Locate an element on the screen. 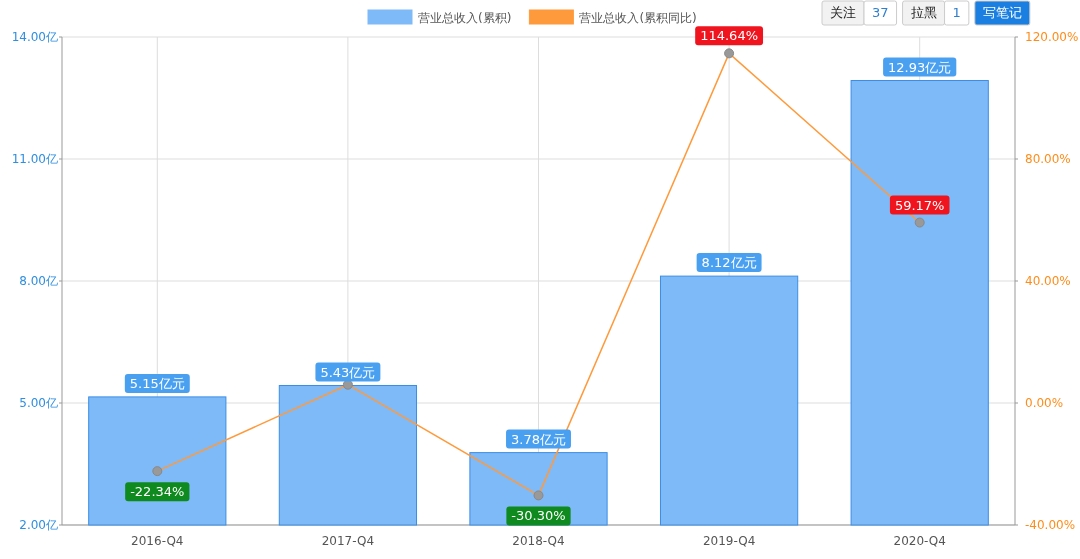  data-label: 3.78亿元 is located at coordinates (538, 439).